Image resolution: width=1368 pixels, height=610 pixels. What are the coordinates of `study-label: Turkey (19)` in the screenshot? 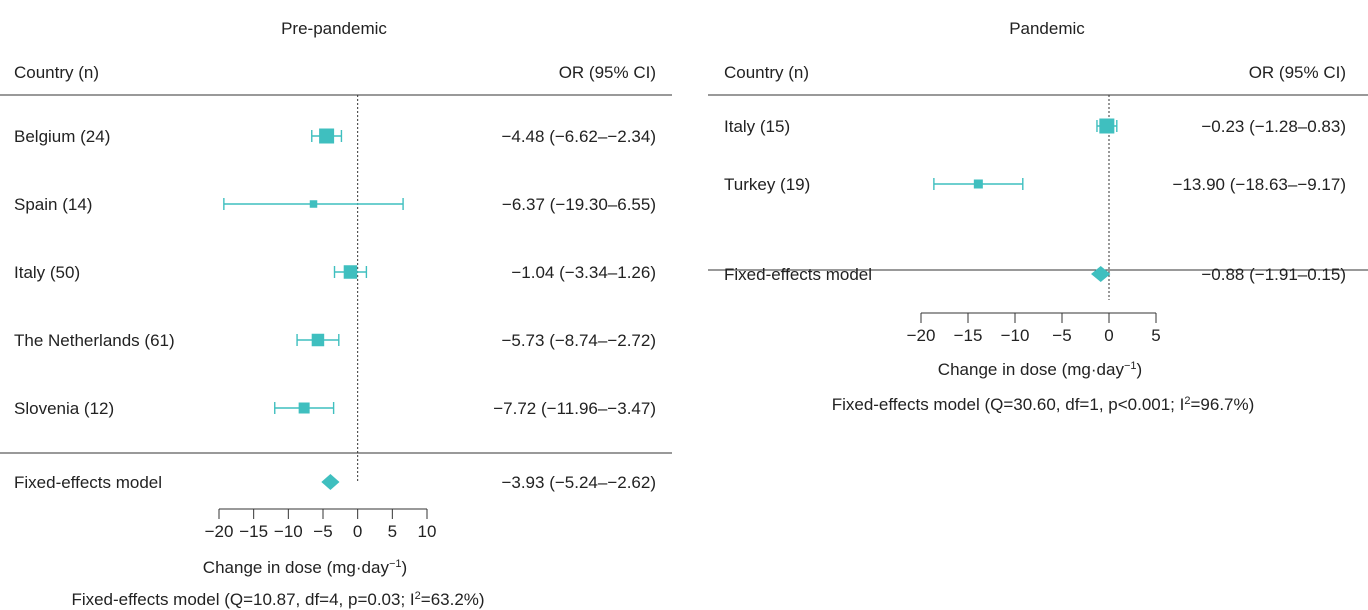 It's located at (767, 184).